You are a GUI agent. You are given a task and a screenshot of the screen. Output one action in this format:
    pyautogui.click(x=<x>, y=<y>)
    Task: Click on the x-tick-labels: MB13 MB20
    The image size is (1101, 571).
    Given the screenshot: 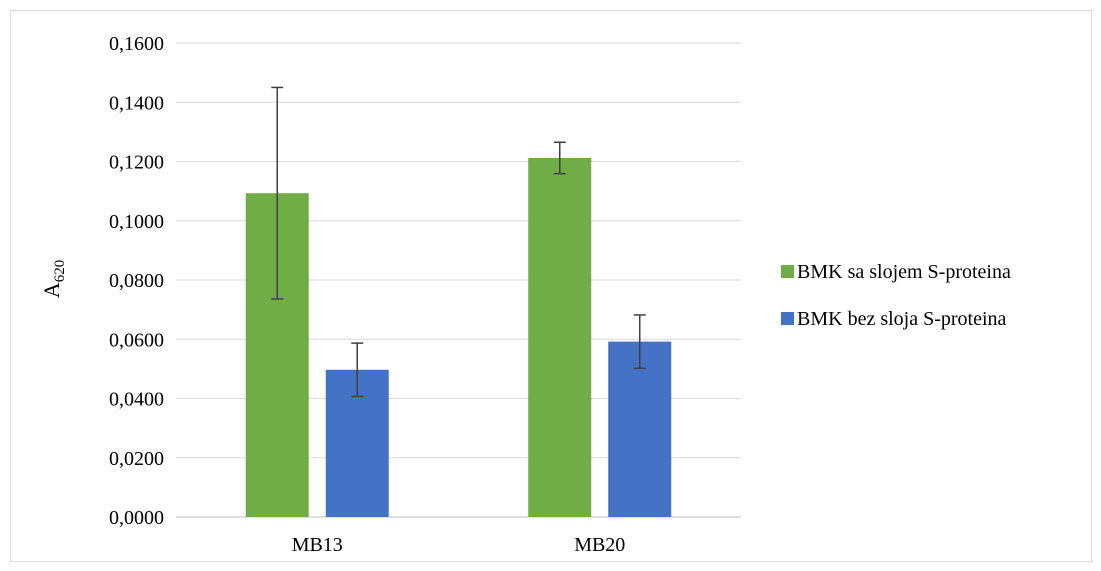 What is the action you would take?
    pyautogui.click(x=459, y=545)
    